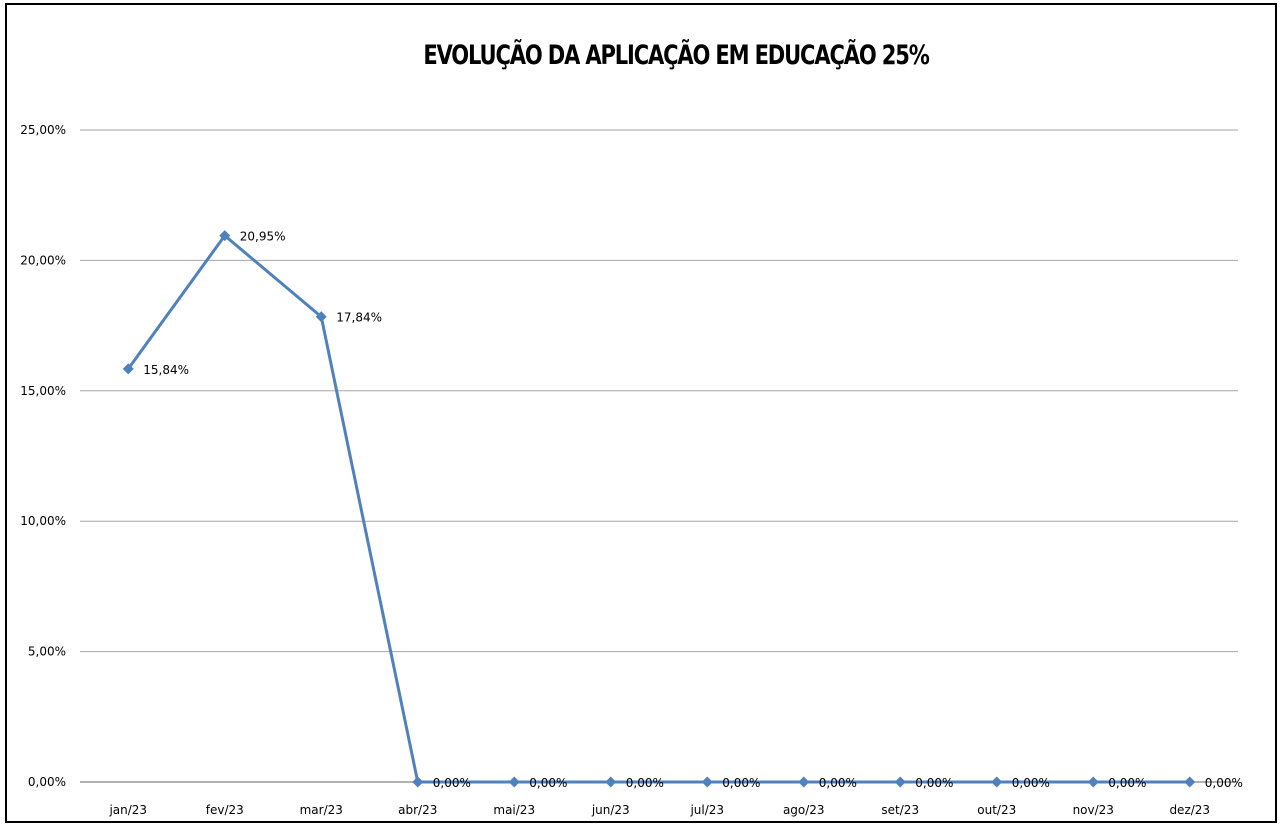  What do you see at coordinates (321, 810) in the screenshot?
I see `x-tick-label: mar/23` at bounding box center [321, 810].